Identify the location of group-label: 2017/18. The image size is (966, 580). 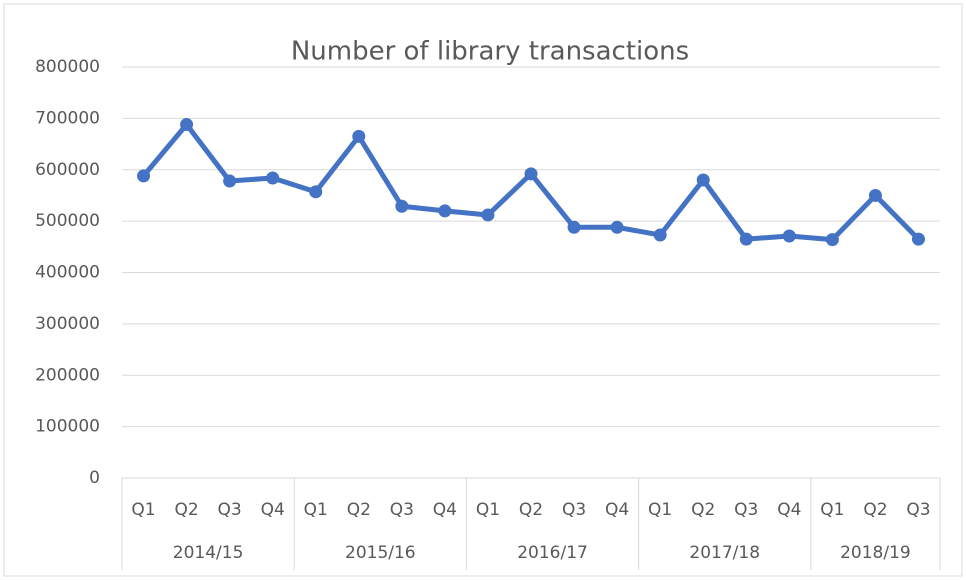
(724, 553).